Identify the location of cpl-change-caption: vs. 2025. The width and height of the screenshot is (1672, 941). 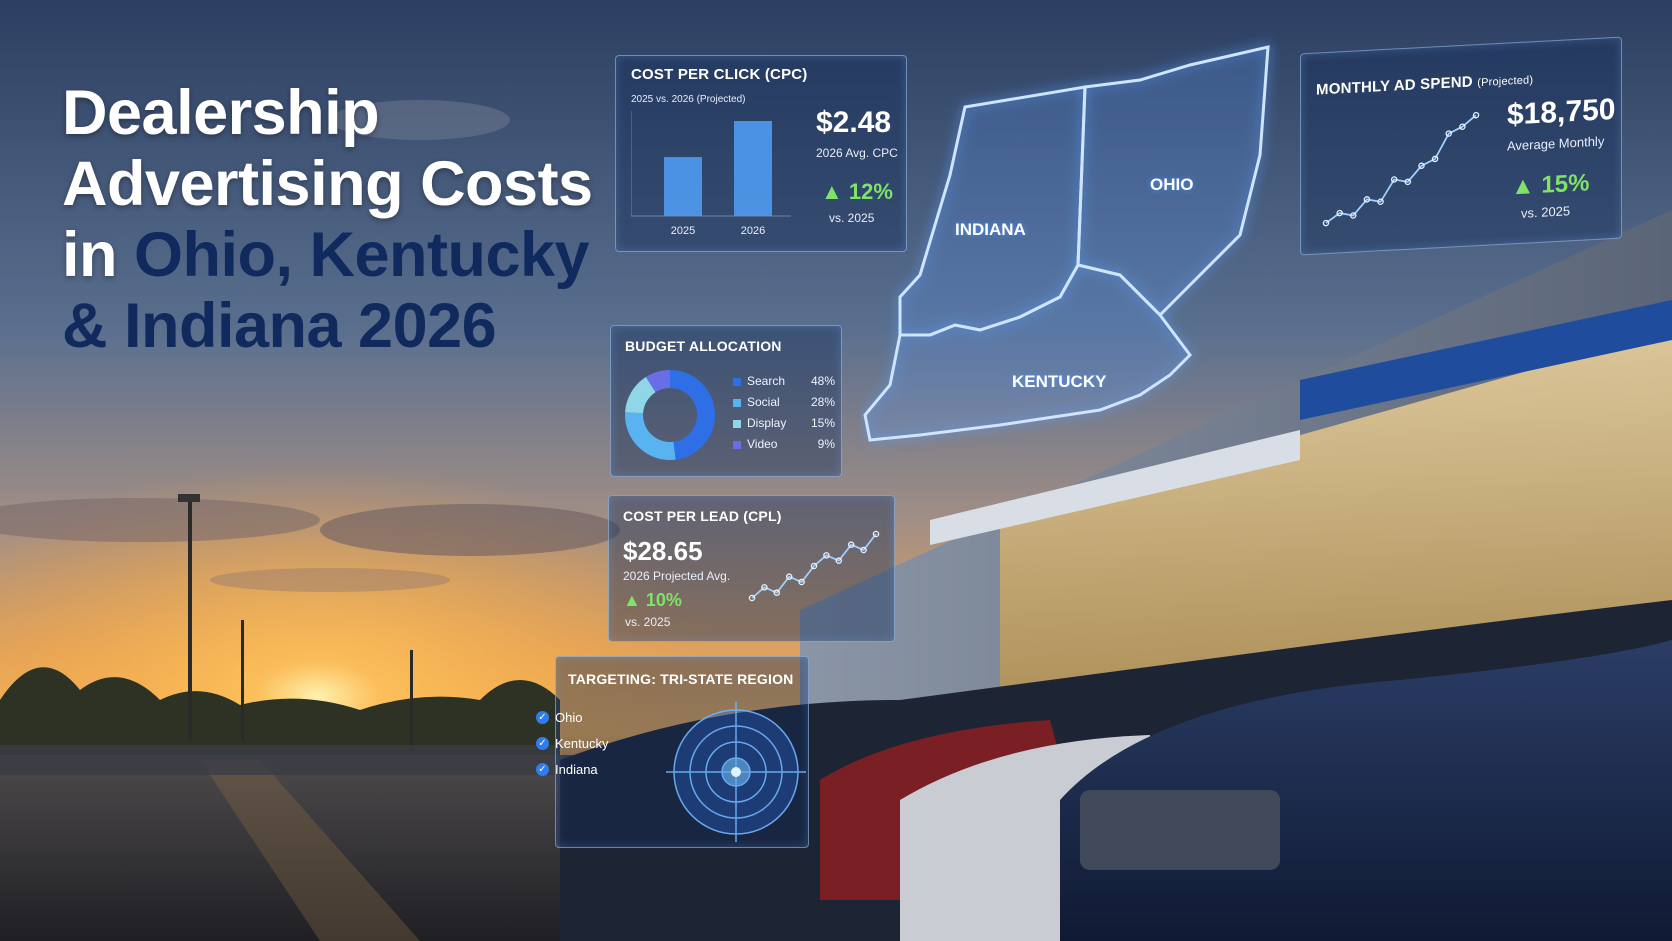
(648, 622).